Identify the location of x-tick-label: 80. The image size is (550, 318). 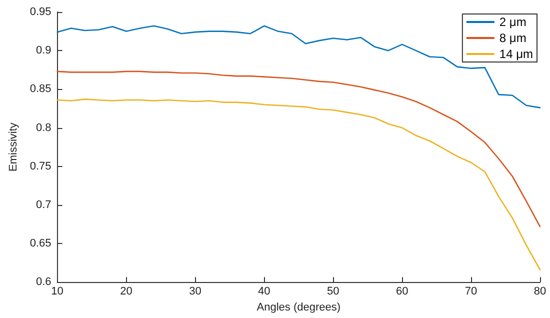
(540, 292).